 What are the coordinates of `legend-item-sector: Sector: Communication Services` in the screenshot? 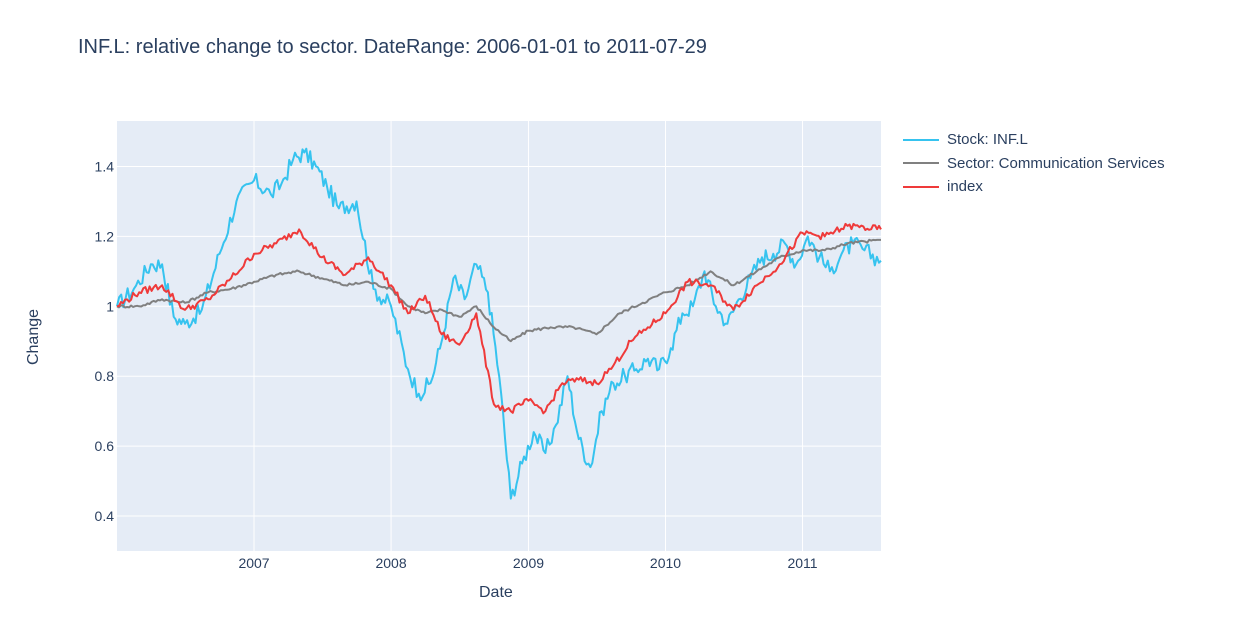 It's located at (1034, 164).